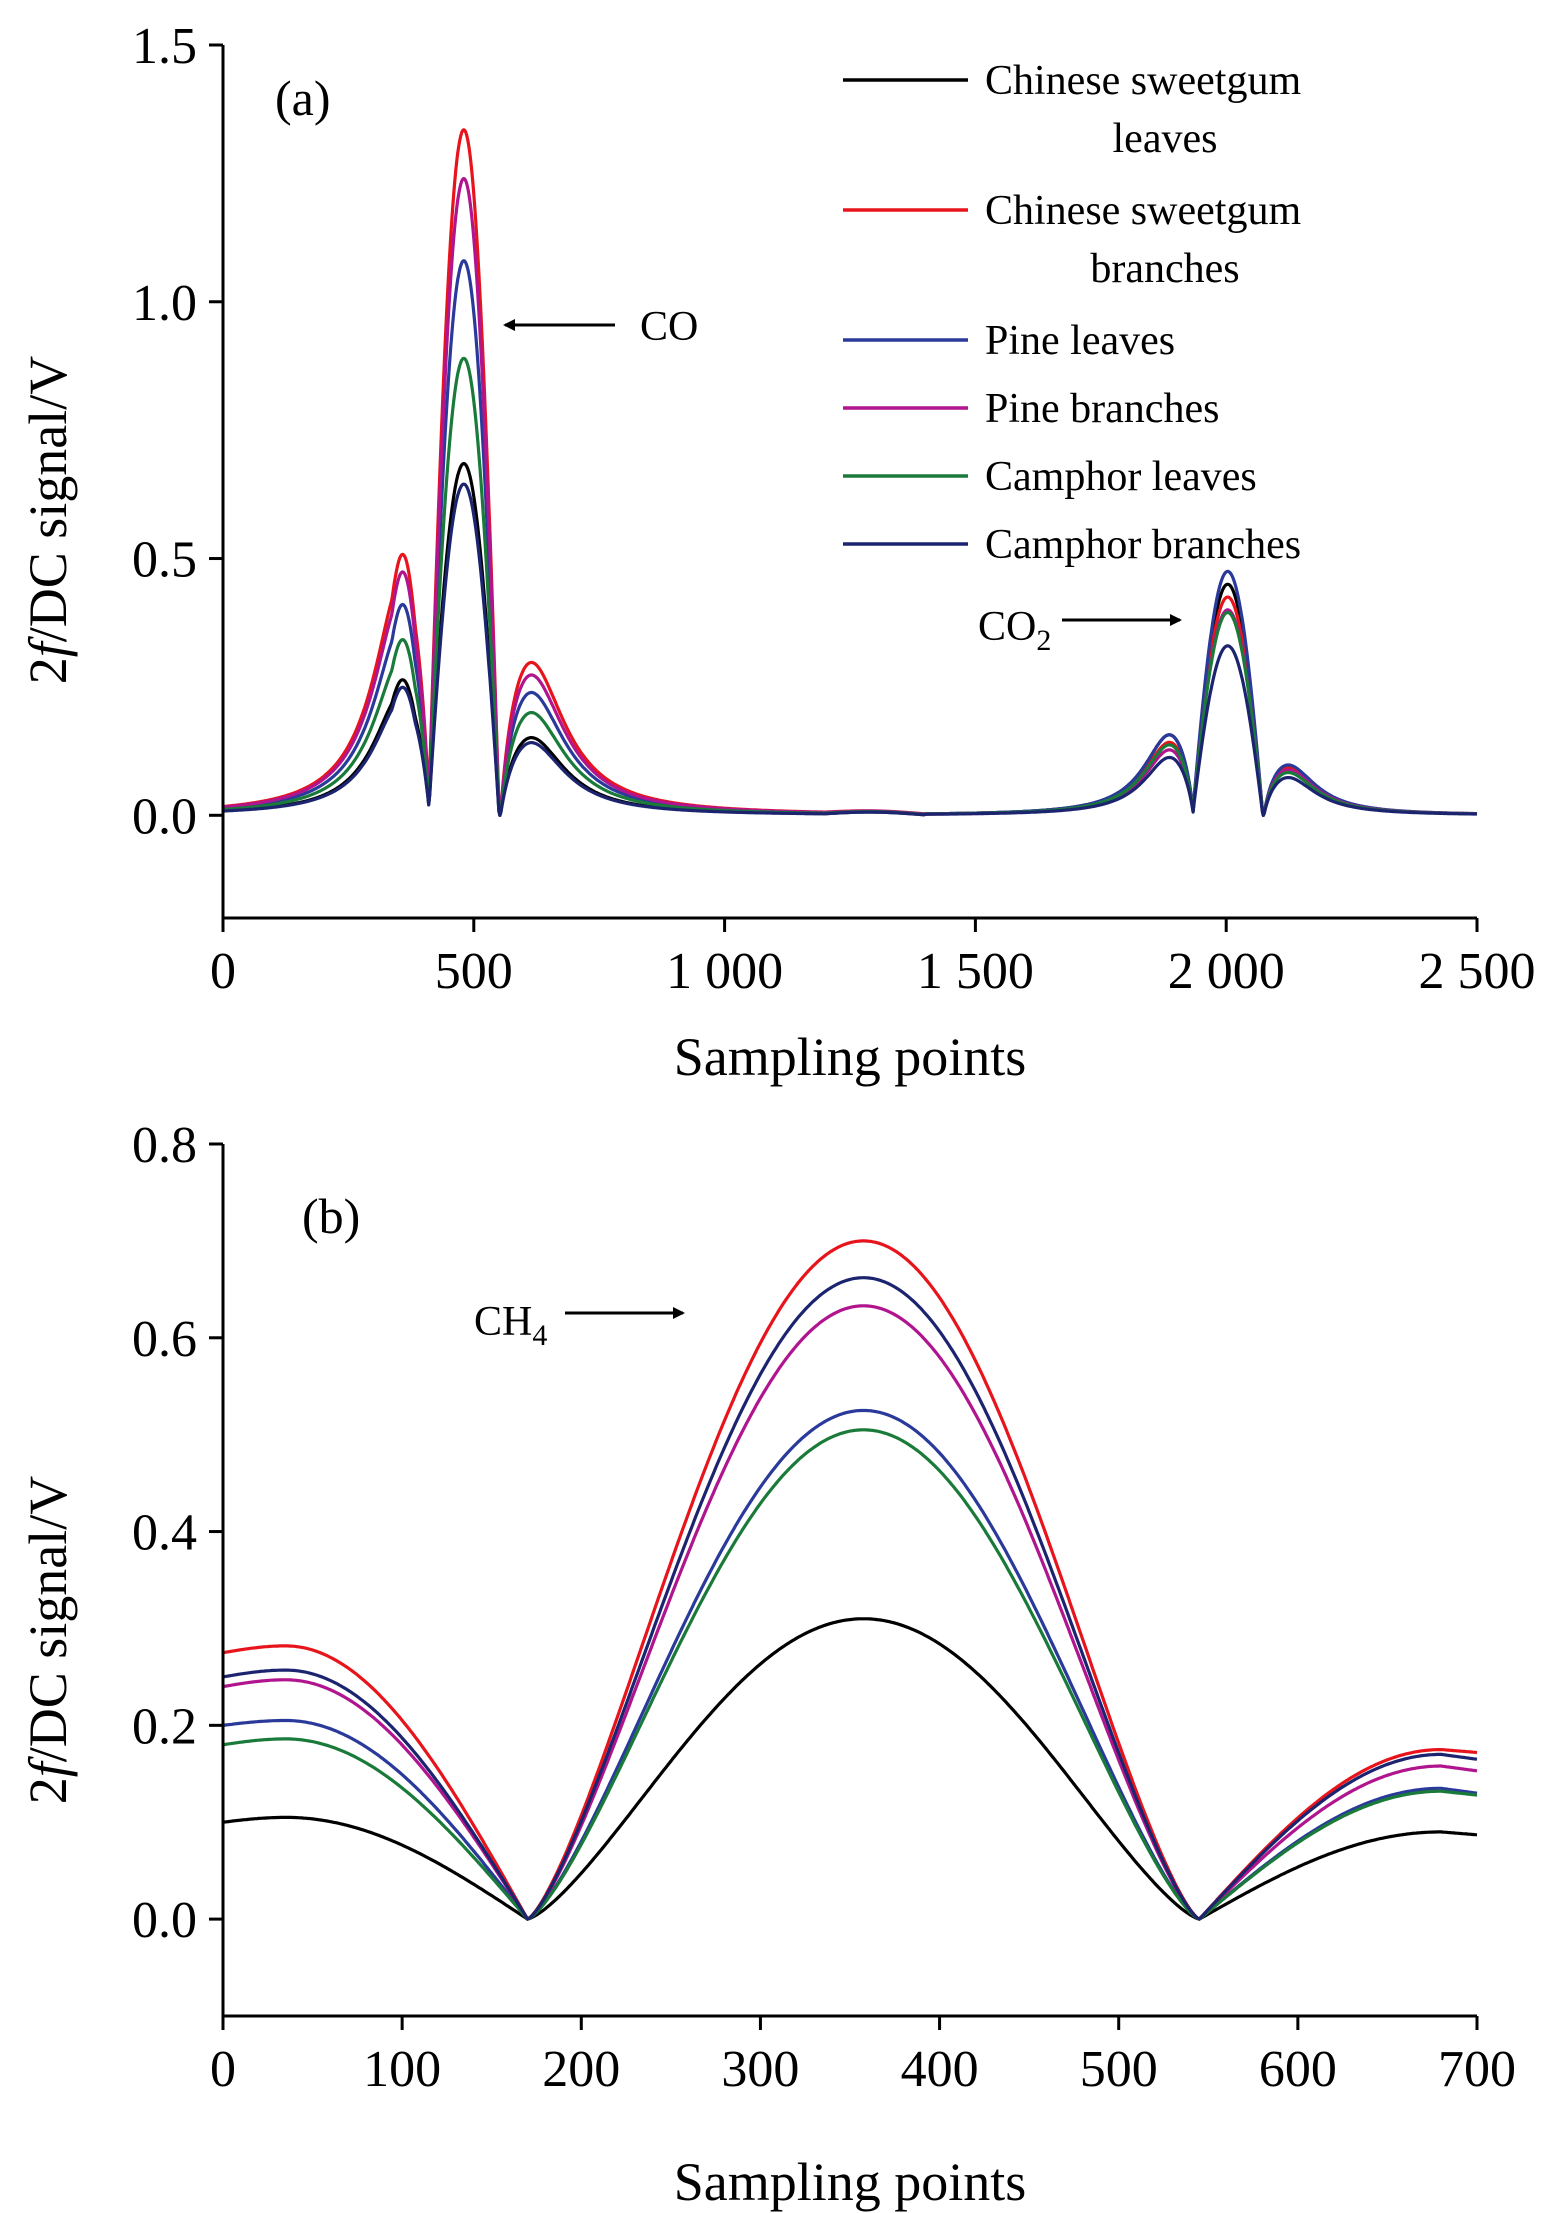 This screenshot has height=2213, width=1562. Describe the element at coordinates (579, 1325) in the screenshot. I see `ch4-annotation: CH4` at that location.